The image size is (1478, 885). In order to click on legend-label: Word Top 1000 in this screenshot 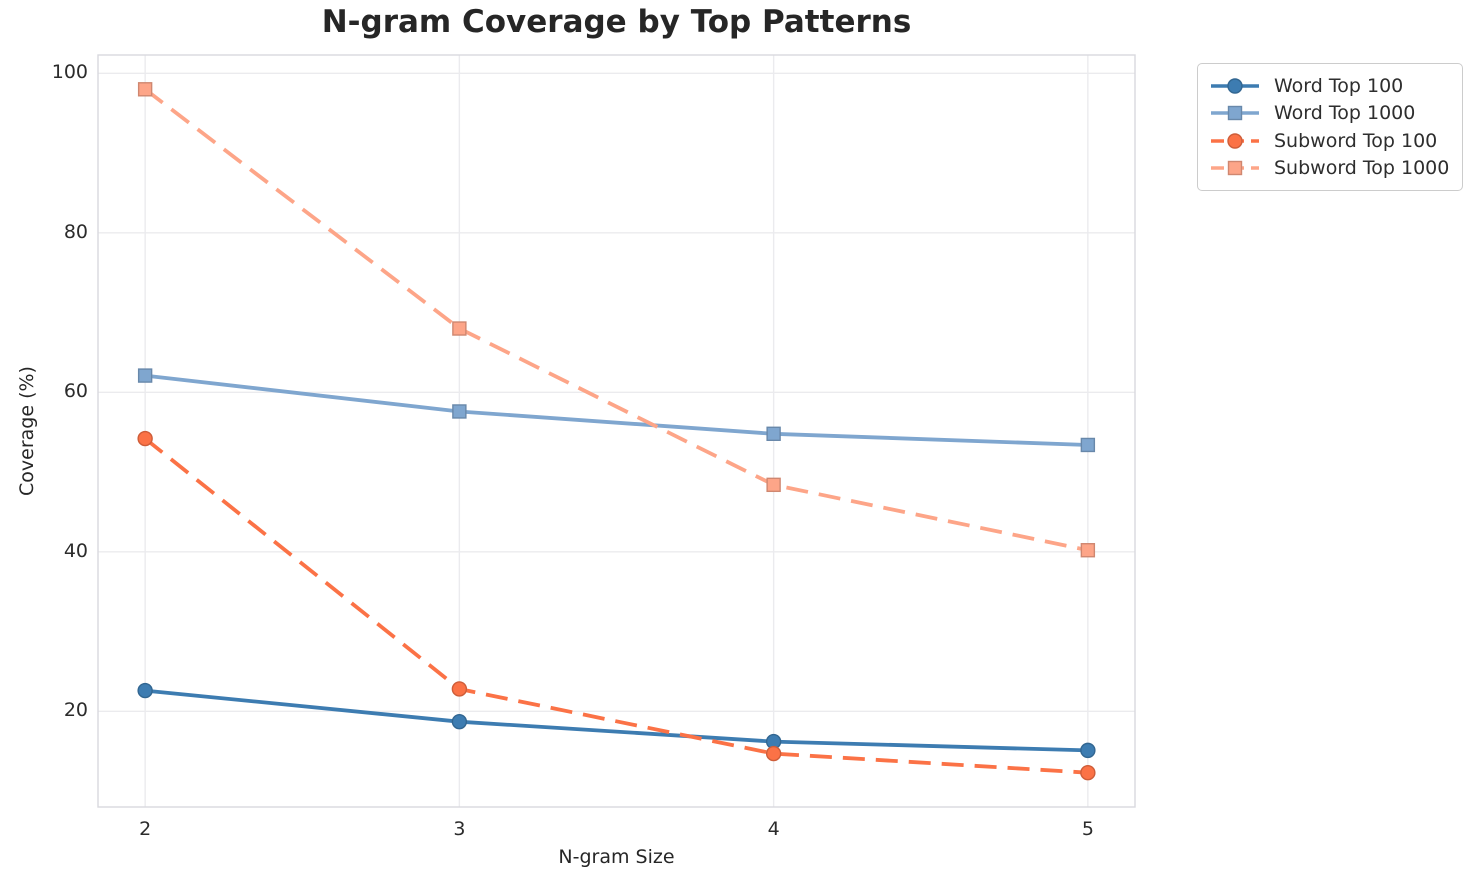, I will do `click(1345, 113)`.